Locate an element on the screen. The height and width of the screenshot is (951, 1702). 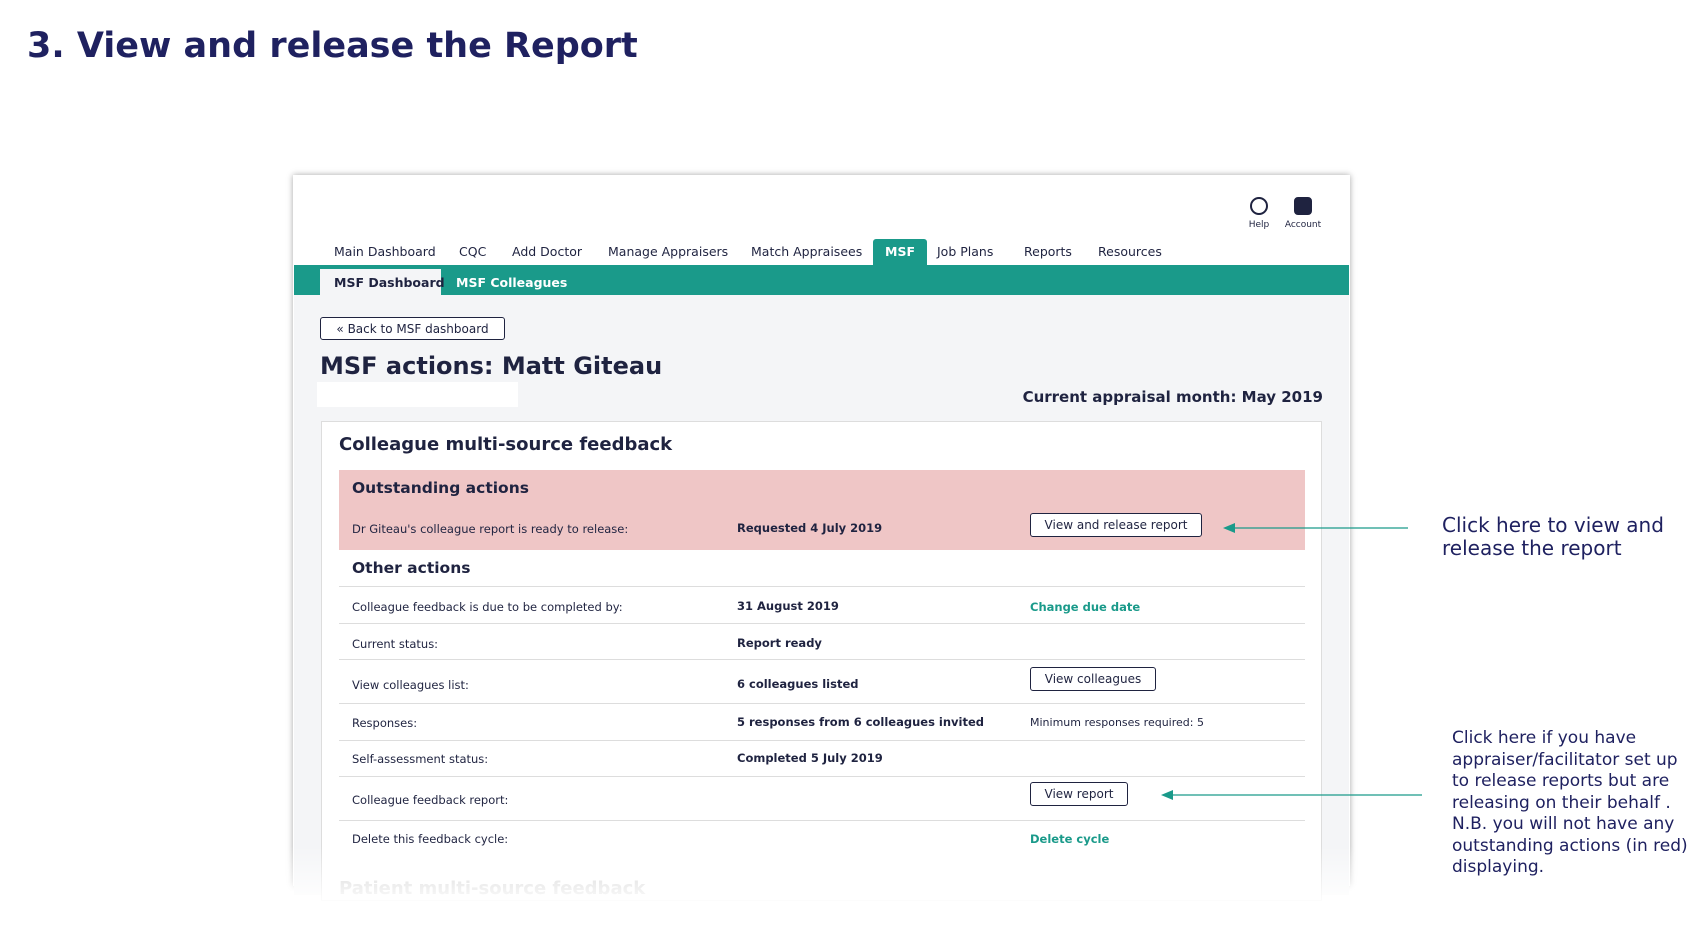
nav-tab: Manage Appraisers is located at coordinates (668, 251).